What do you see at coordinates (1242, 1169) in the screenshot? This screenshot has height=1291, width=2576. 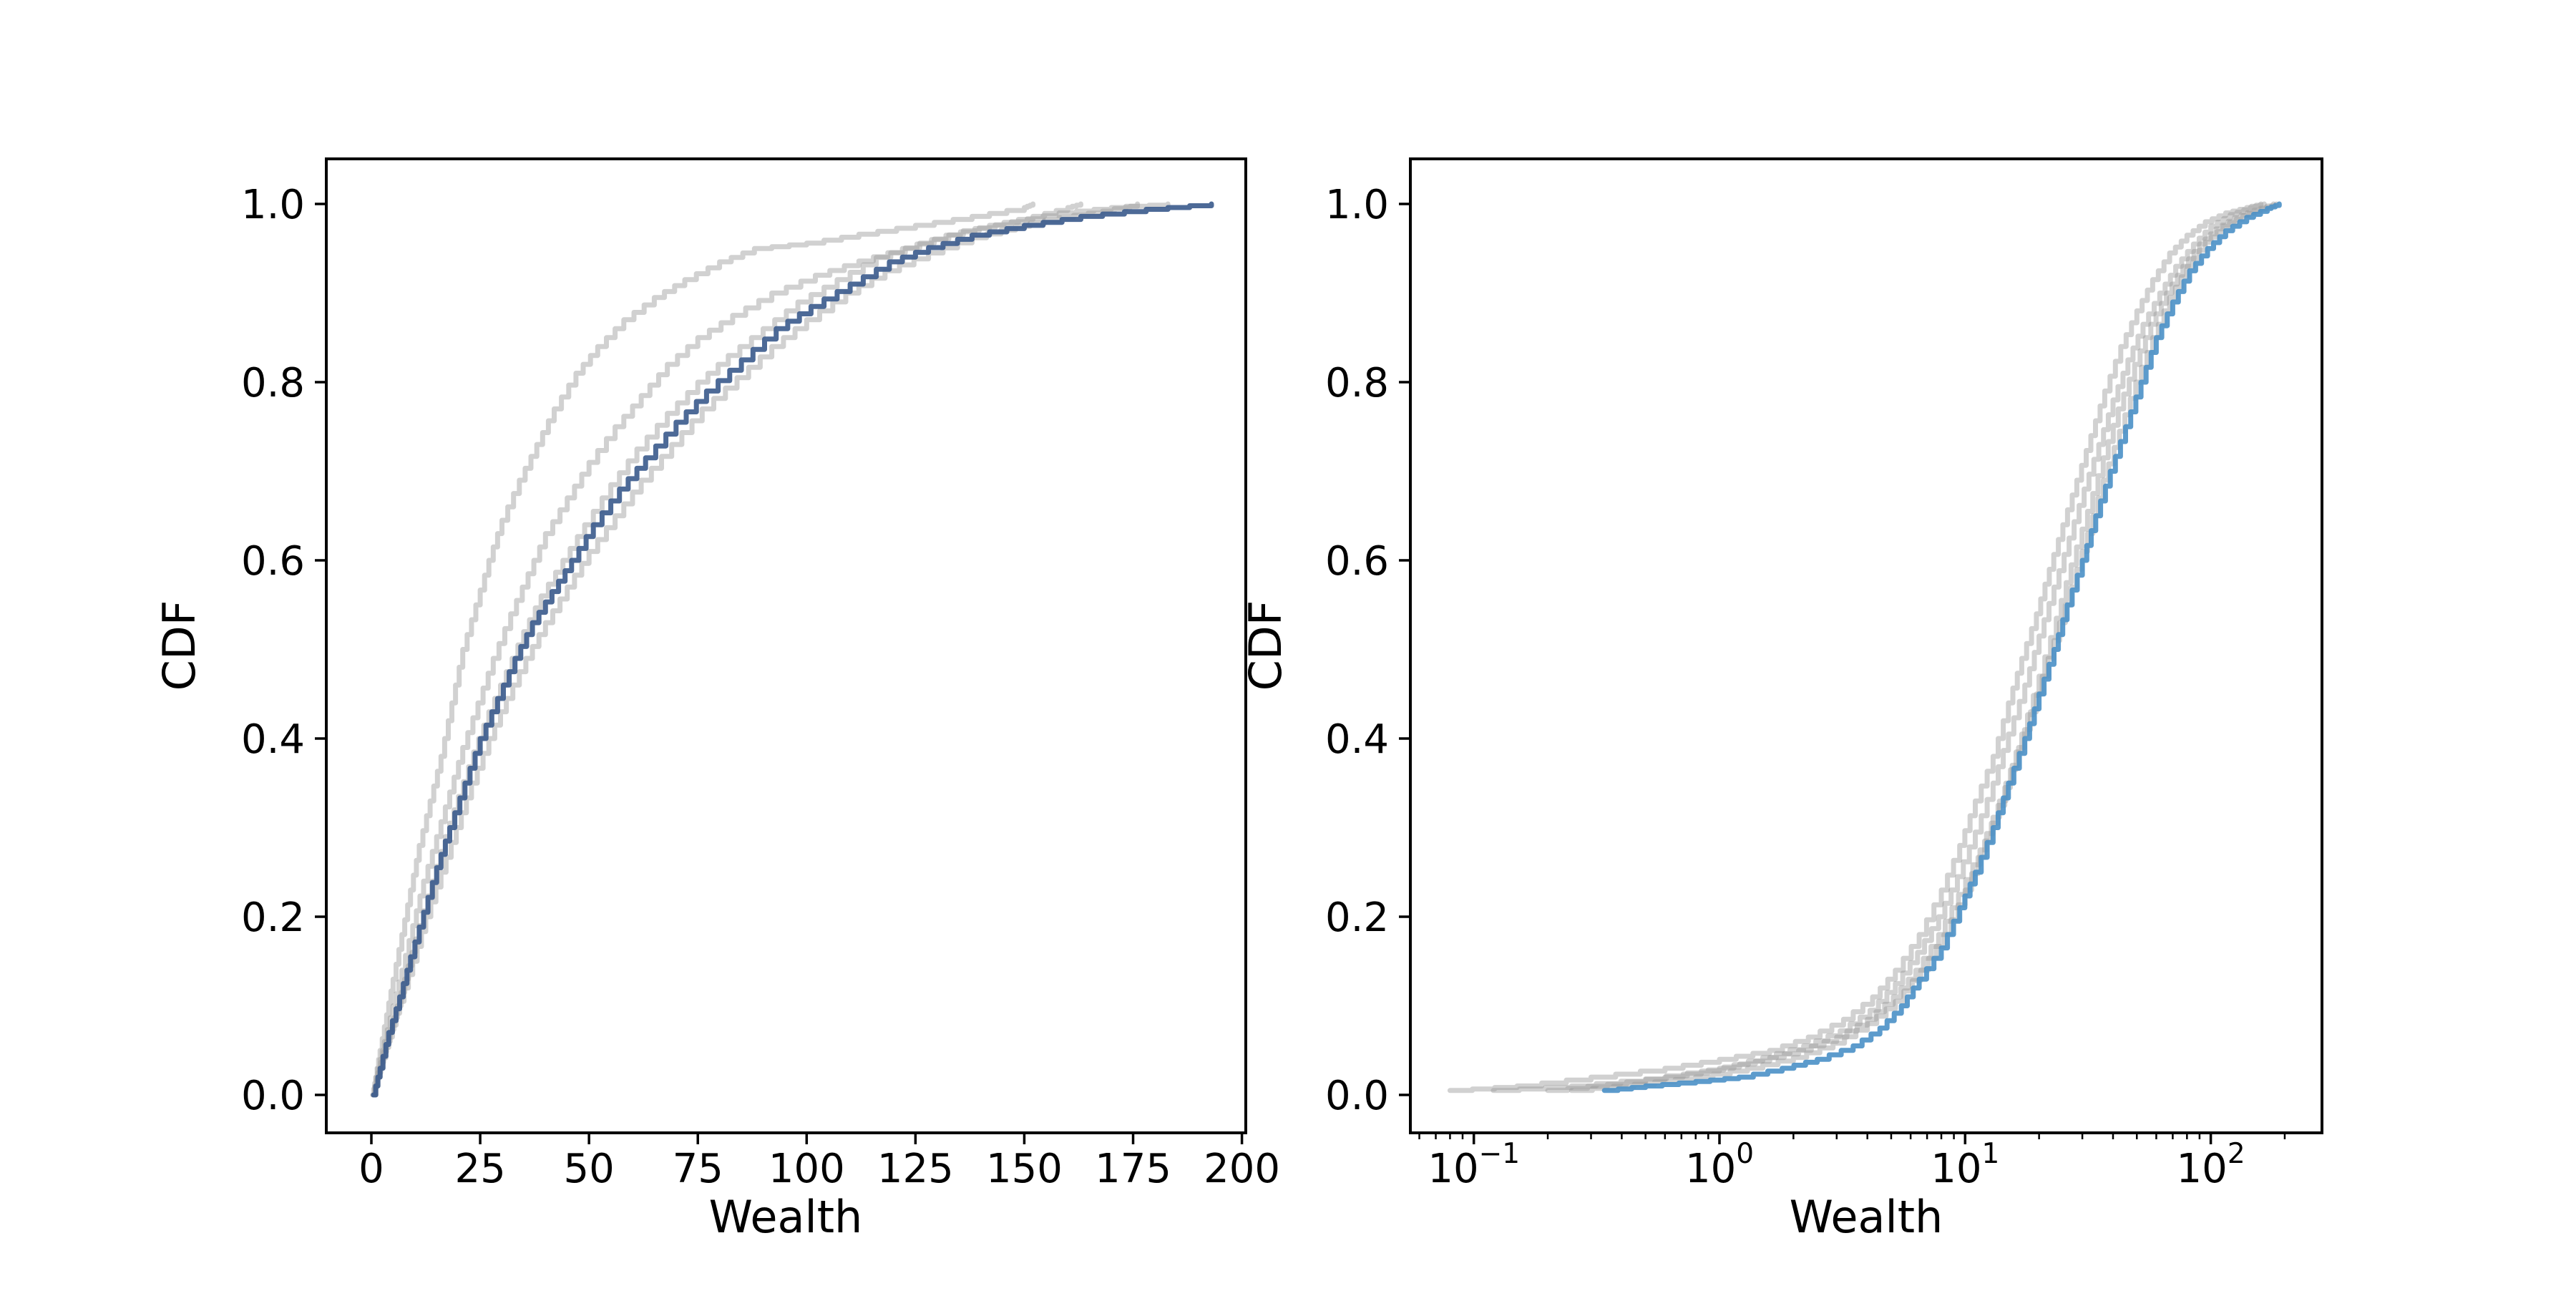 I see `x-tick-label: 200` at bounding box center [1242, 1169].